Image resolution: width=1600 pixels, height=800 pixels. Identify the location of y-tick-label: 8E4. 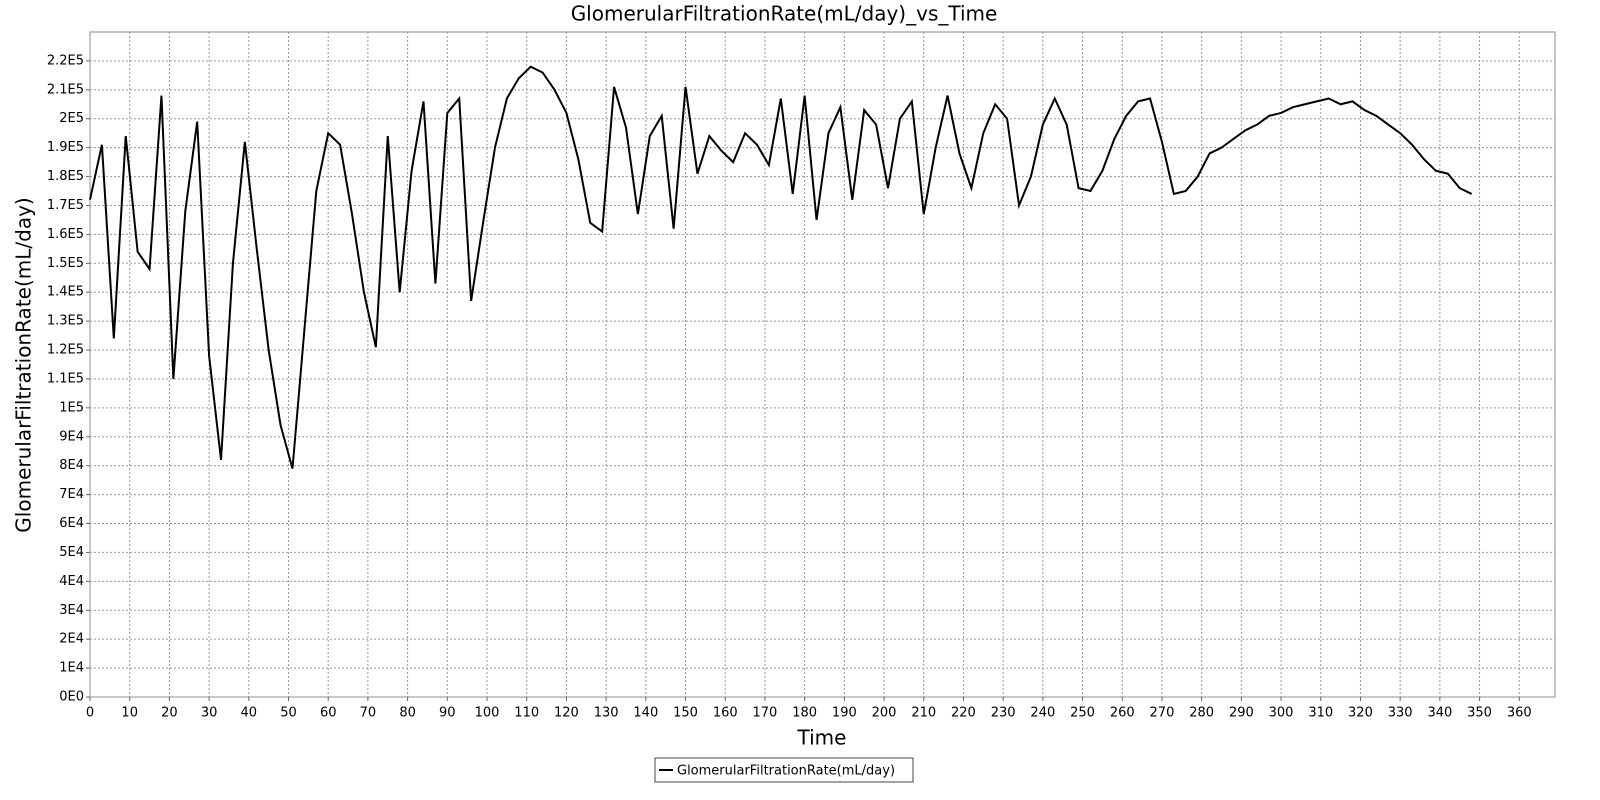
(71, 465).